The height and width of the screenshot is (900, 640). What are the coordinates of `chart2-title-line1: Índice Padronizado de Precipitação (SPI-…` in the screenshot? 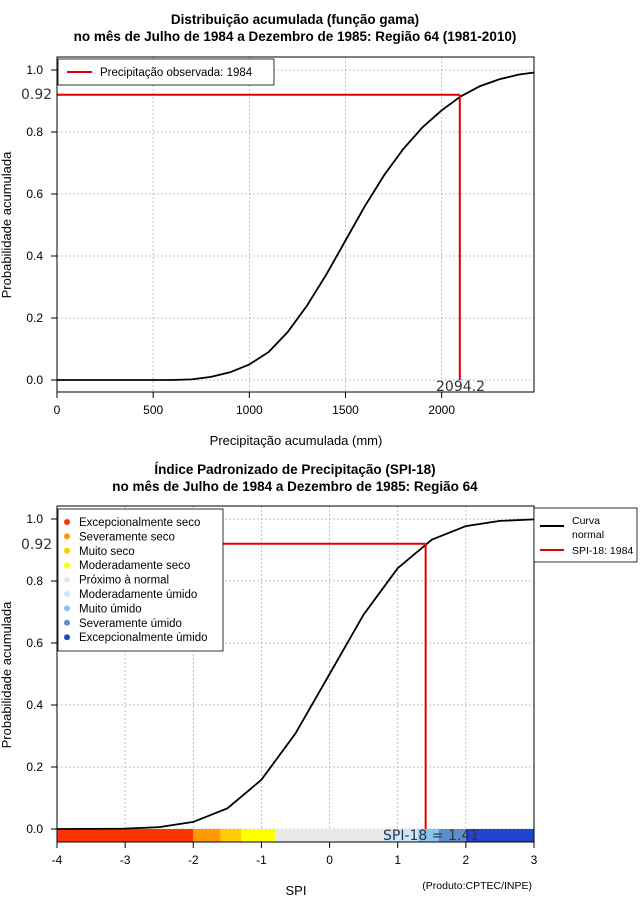 It's located at (294, 469).